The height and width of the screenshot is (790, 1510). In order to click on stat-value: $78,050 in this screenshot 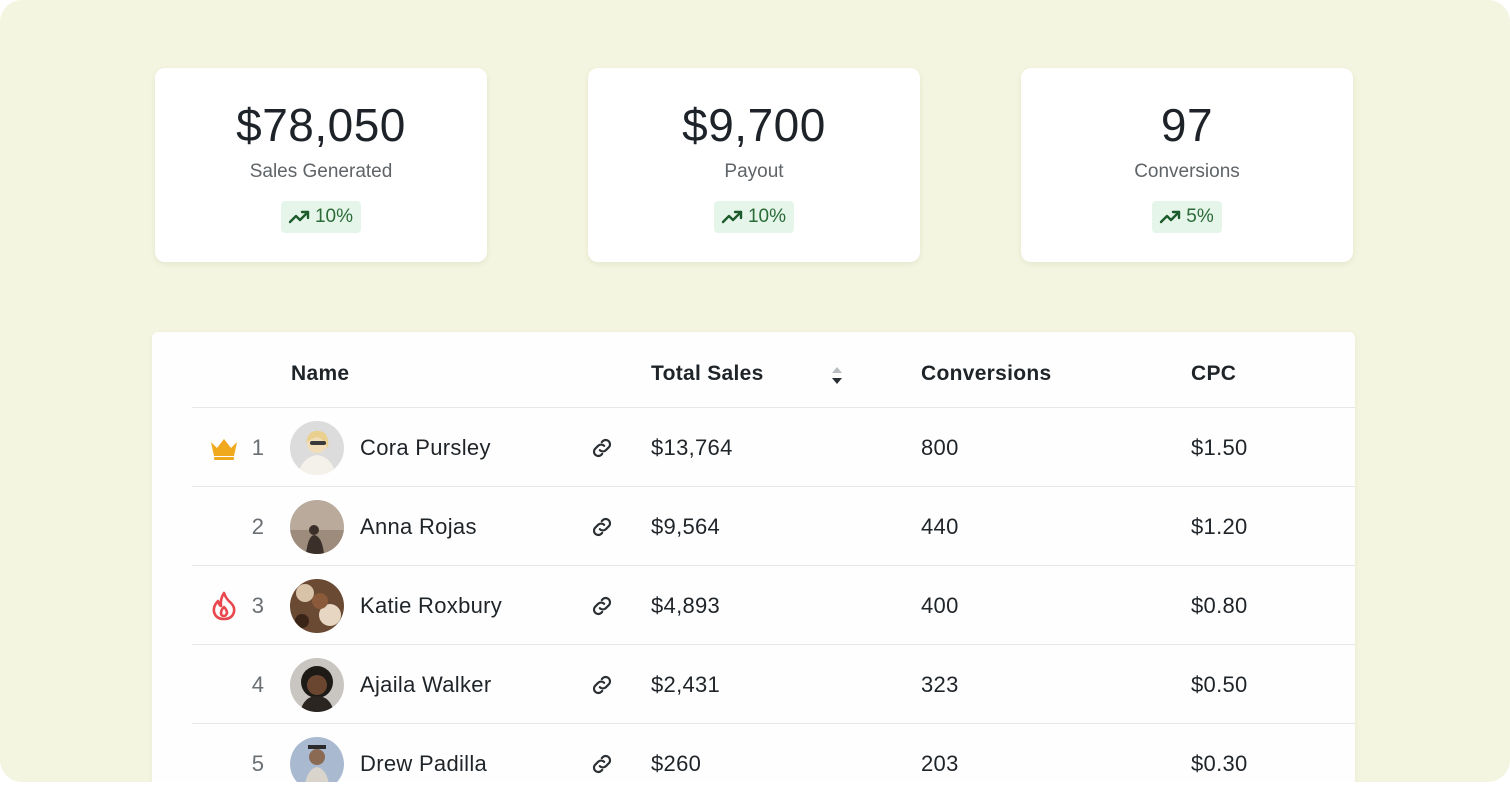, I will do `click(321, 125)`.